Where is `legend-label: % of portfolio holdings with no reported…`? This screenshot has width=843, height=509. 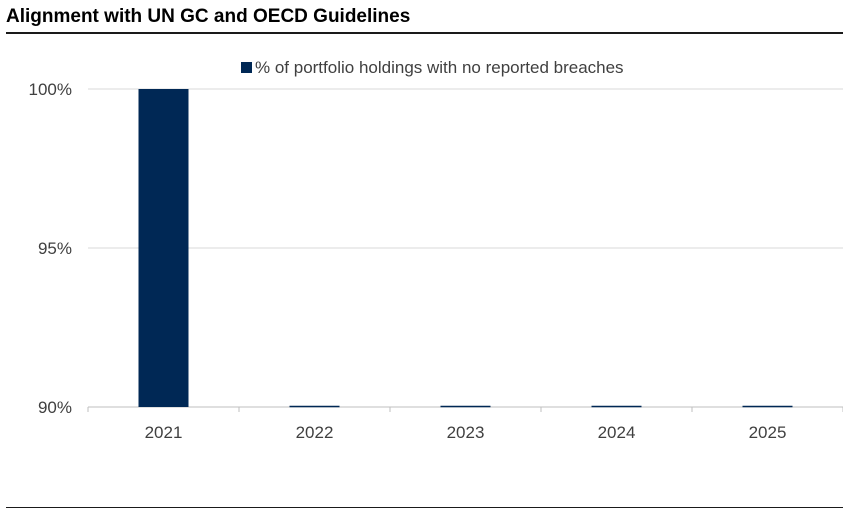
legend-label: % of portfolio holdings with no reported… is located at coordinates (439, 67).